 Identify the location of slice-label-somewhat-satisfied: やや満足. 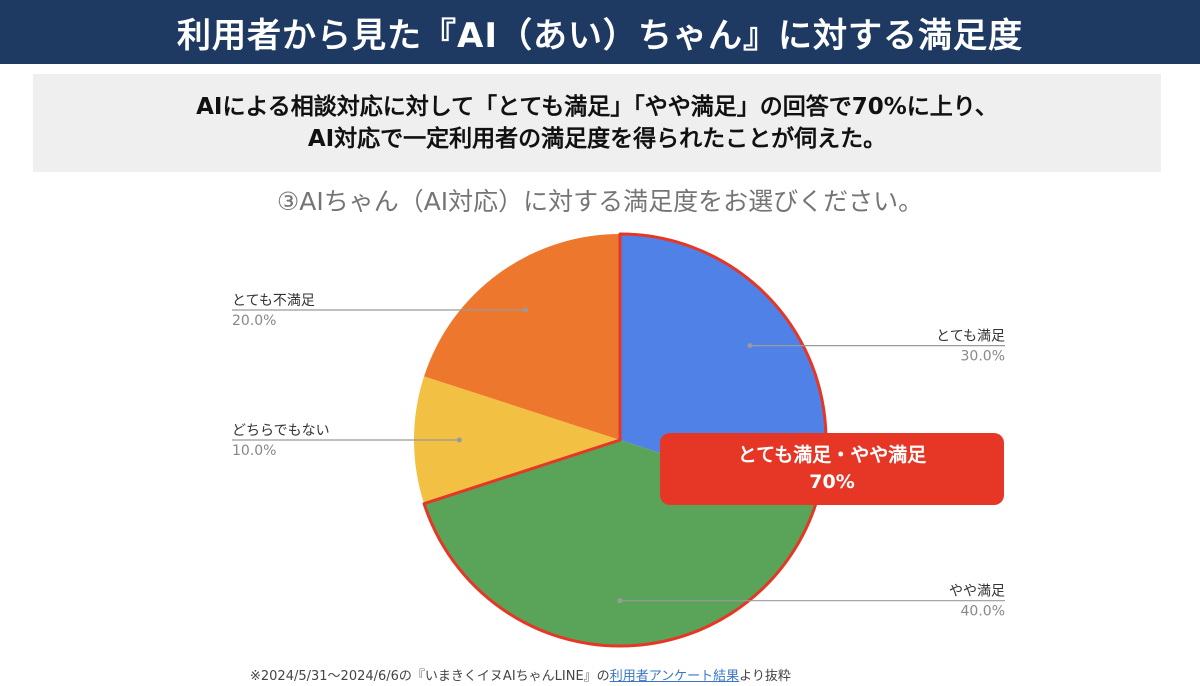
(977, 592).